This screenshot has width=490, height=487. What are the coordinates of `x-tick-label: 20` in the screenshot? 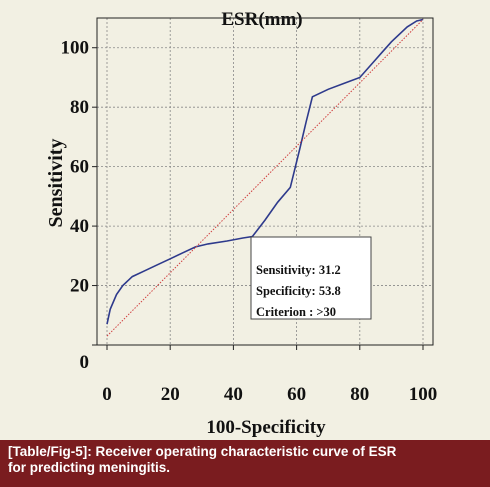 It's located at (170, 394).